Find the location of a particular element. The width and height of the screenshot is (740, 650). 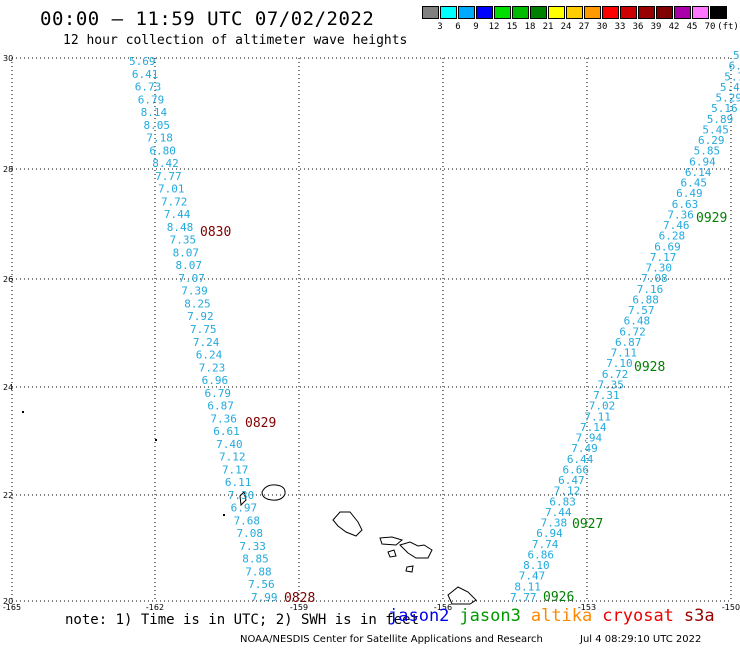

satellite-name: cryosat is located at coordinates (638, 616).